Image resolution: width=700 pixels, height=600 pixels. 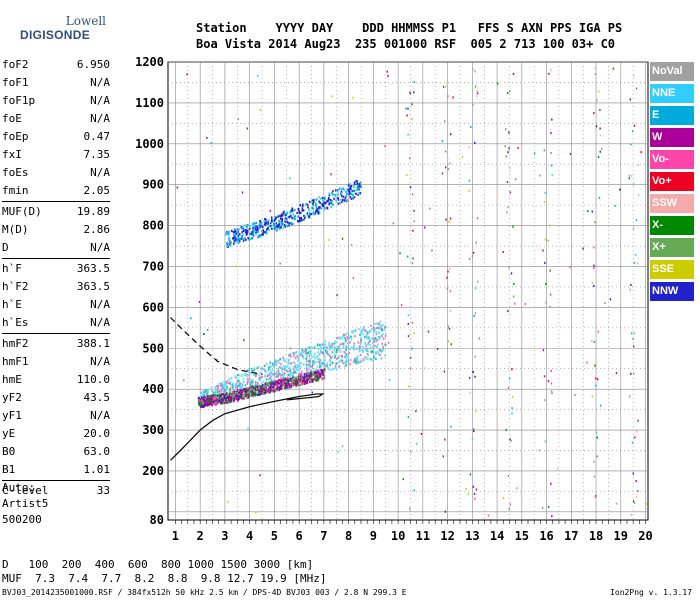 What do you see at coordinates (171, 564) in the screenshot?
I see `d-values: 100 200 400 600 800 1000 1500 3000 [km]` at bounding box center [171, 564].